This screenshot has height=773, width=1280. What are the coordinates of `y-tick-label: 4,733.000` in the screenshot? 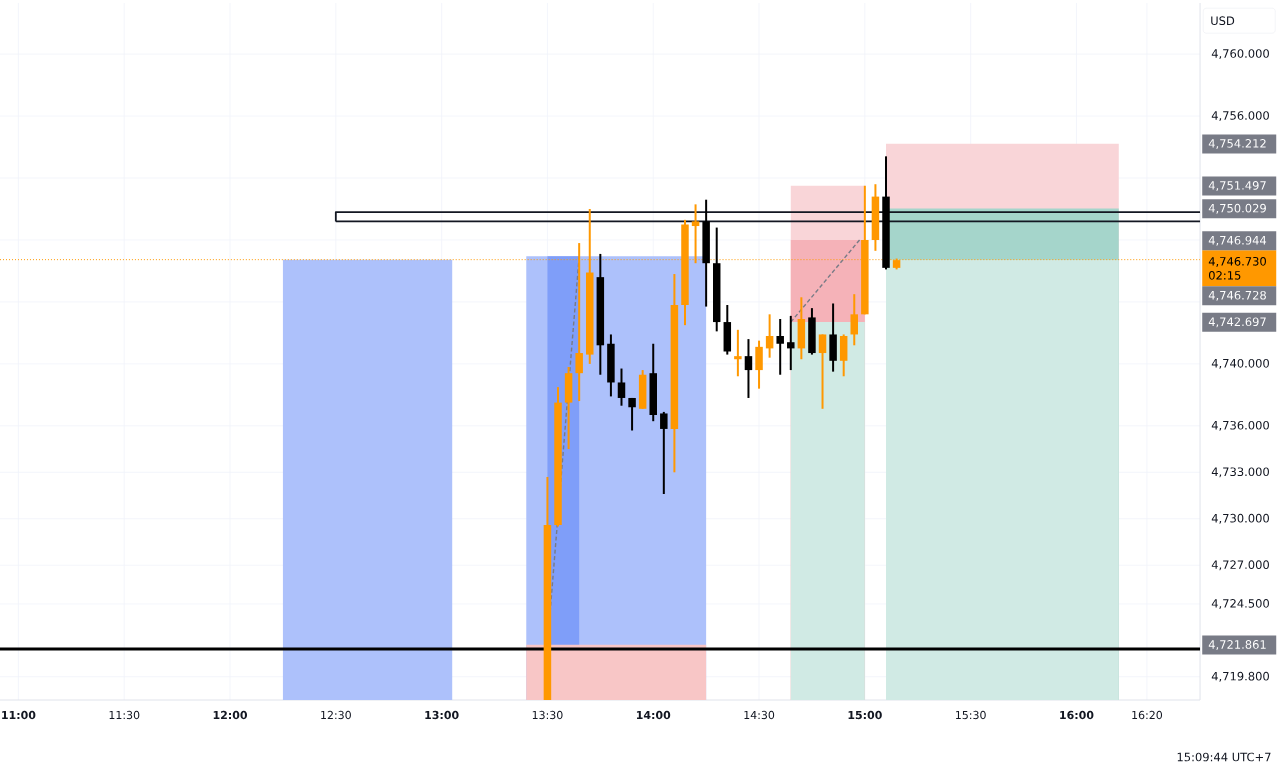 It's located at (1240, 472).